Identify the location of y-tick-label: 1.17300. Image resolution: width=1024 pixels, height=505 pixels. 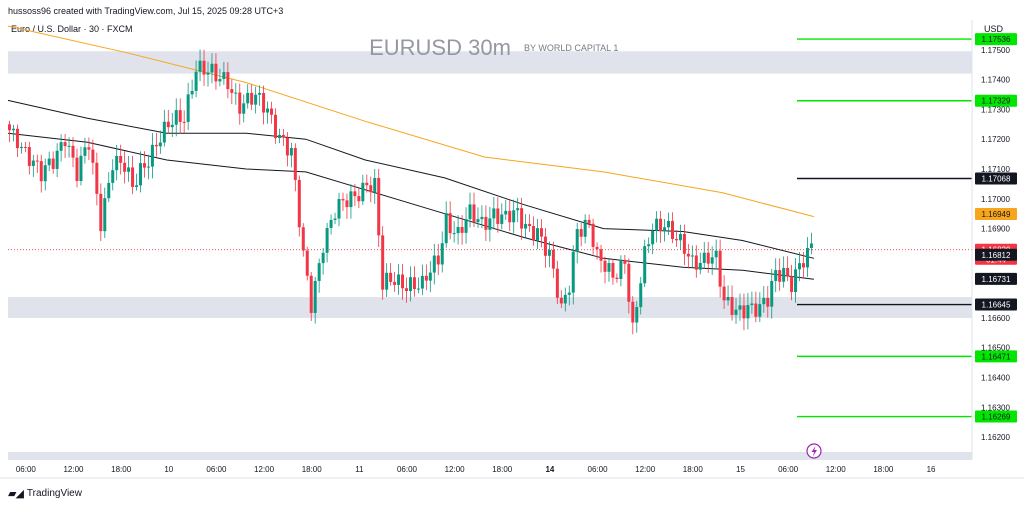
(995, 109).